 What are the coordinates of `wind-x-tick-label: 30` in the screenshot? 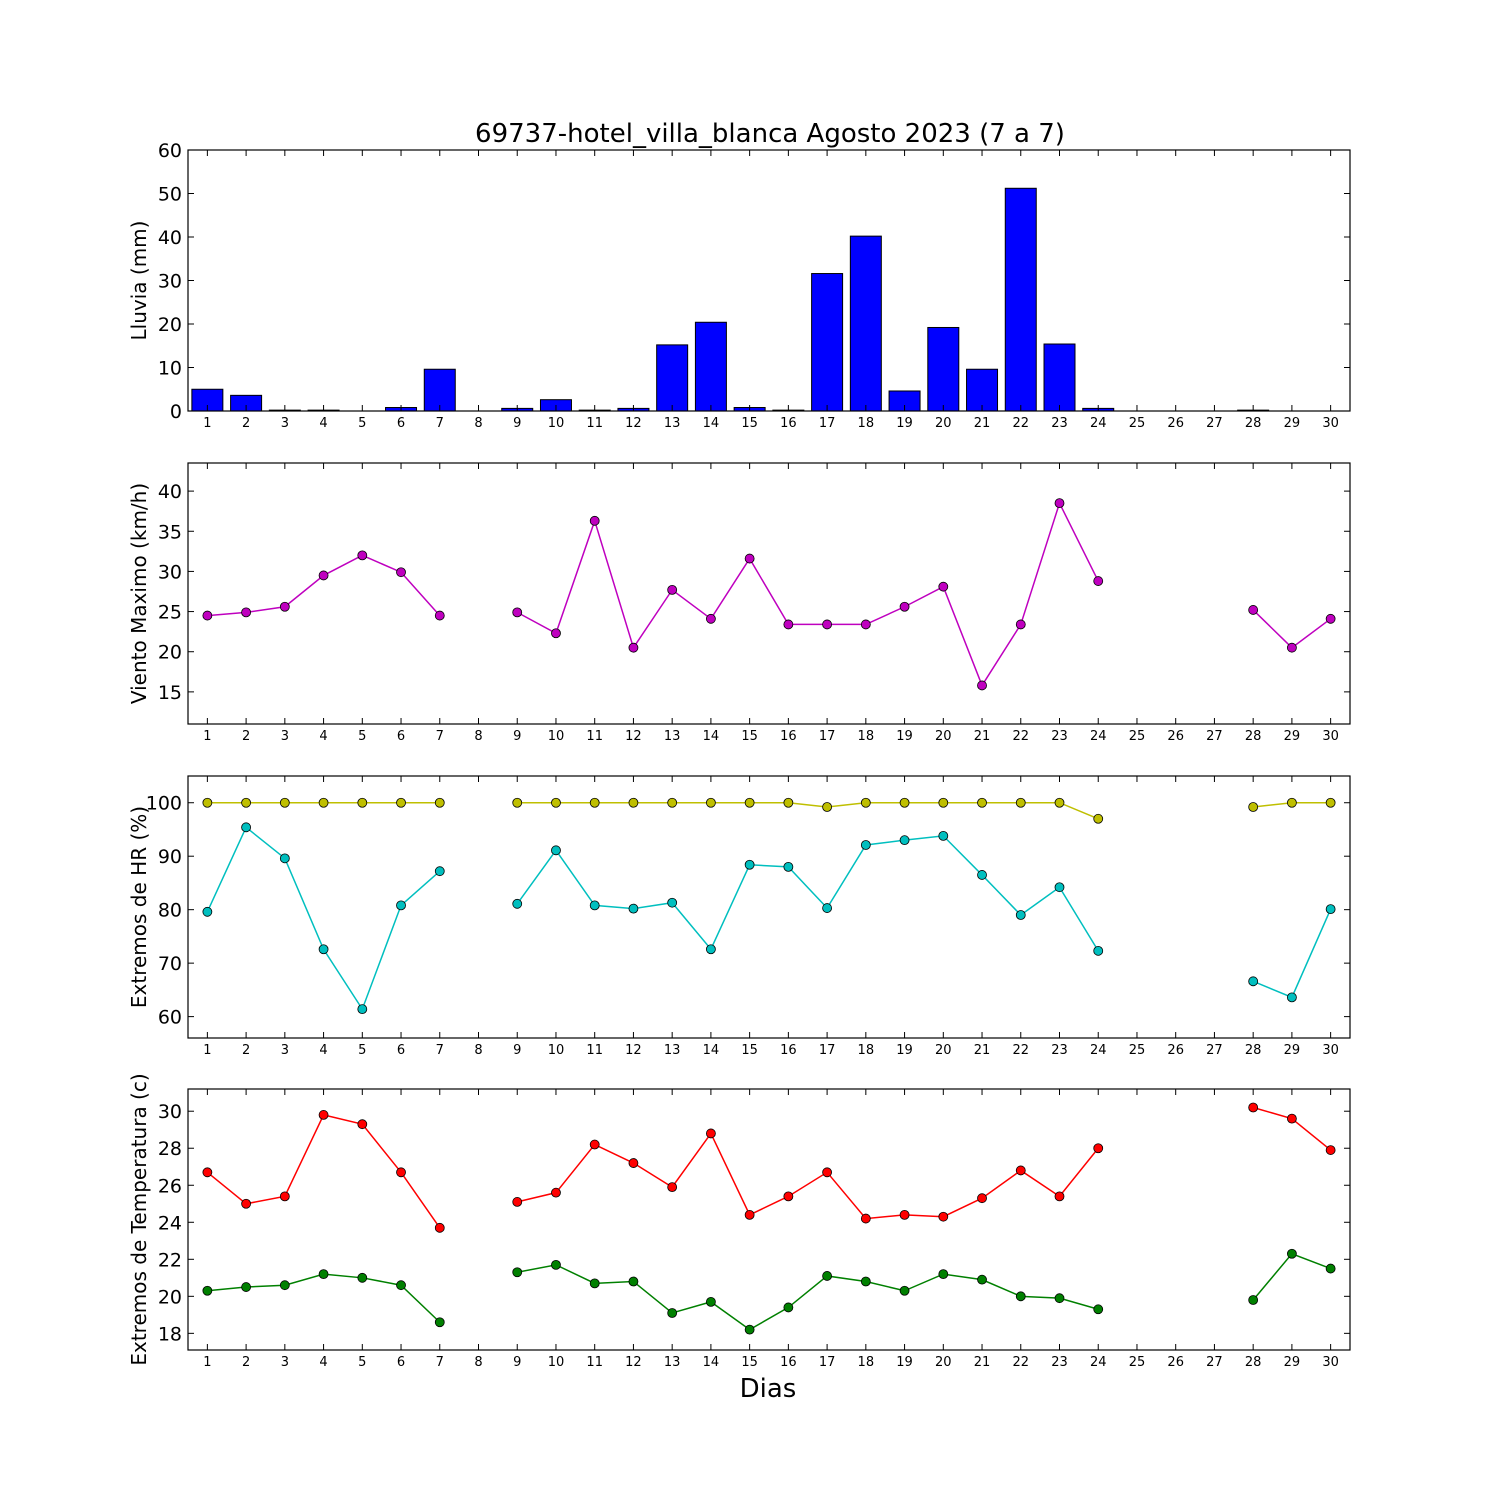 It's located at (1330, 736).